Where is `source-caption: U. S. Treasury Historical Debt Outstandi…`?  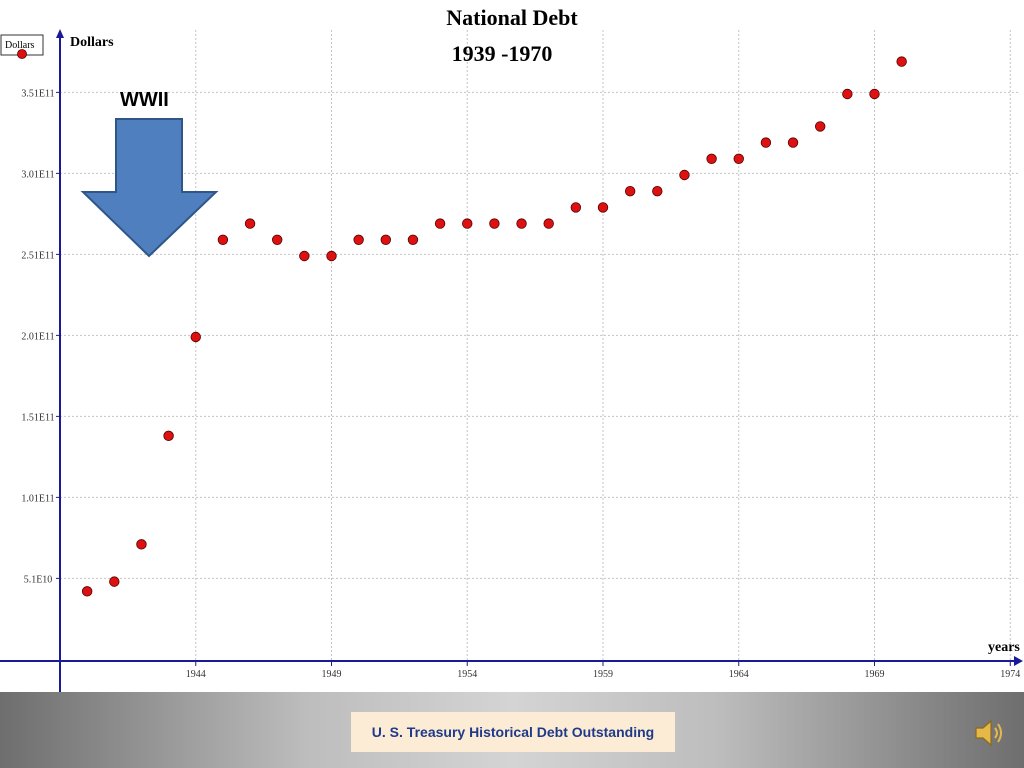 source-caption: U. S. Treasury Historical Debt Outstandi… is located at coordinates (513, 732).